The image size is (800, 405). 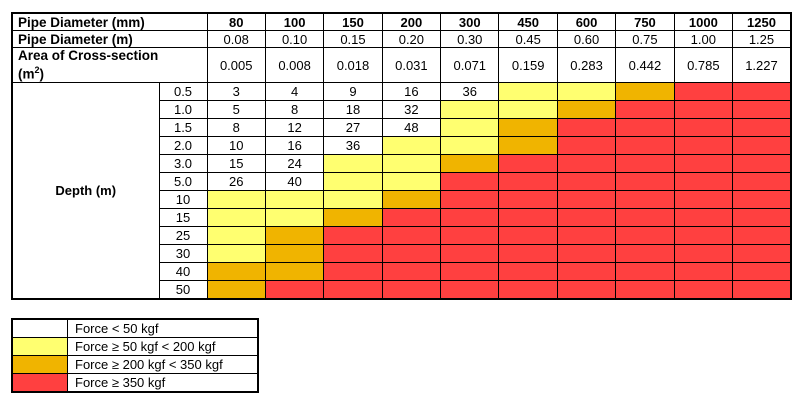 What do you see at coordinates (586, 21) in the screenshot?
I see `diameters-mm-cell: 600` at bounding box center [586, 21].